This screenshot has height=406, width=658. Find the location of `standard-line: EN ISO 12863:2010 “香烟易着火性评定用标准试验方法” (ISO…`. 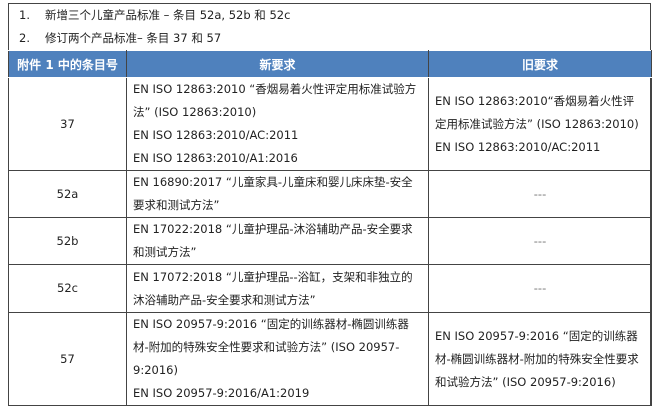

standard-line: EN ISO 12863:2010 “香烟易着火性评定用标准试验方法” (ISO… is located at coordinates (275, 100).